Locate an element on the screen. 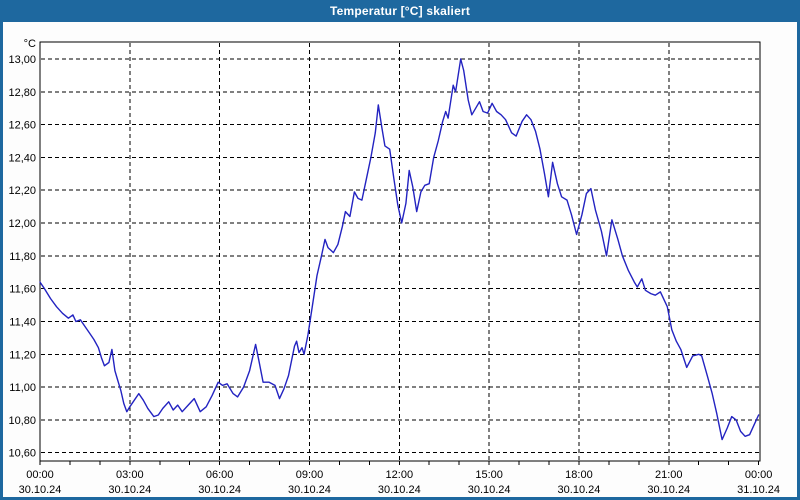 This screenshot has width=800, height=500. window-title: Temperatur [°C] skaliert is located at coordinates (400, 11).